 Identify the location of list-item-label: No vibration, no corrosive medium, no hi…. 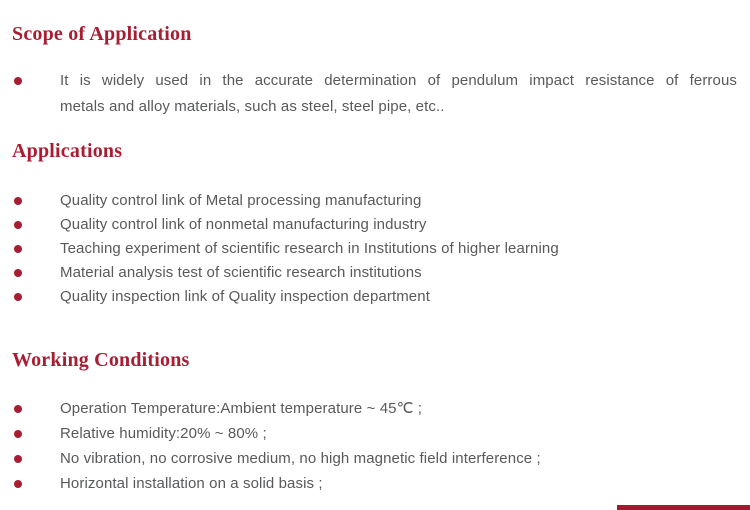
(300, 458).